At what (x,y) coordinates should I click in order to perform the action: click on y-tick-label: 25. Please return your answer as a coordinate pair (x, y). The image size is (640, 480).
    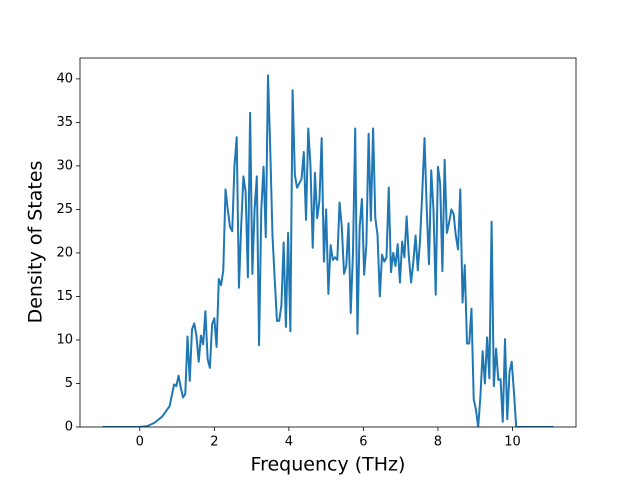
    Looking at the image, I should click on (64, 209).